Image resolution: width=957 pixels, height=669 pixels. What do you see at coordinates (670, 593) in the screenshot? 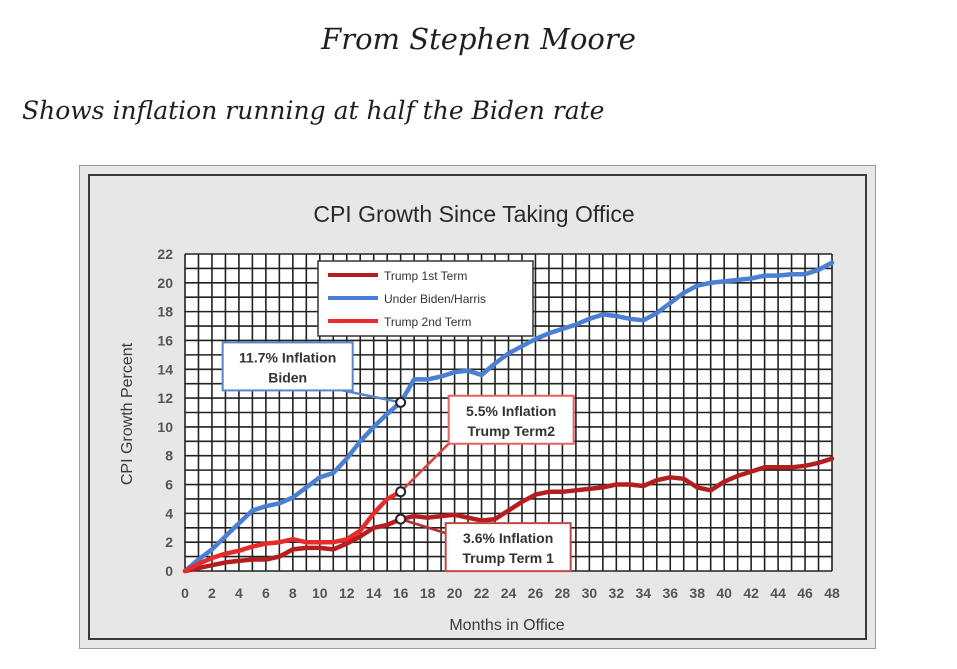
I see `x-tick-label: 36` at bounding box center [670, 593].